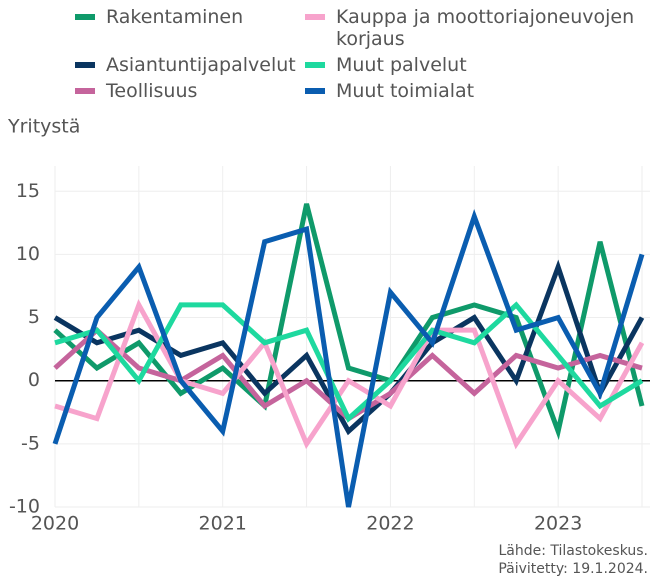 Image resolution: width=653 pixels, height=579 pixels. Describe the element at coordinates (55, 524) in the screenshot. I see `x-tick-label: 2020` at that location.